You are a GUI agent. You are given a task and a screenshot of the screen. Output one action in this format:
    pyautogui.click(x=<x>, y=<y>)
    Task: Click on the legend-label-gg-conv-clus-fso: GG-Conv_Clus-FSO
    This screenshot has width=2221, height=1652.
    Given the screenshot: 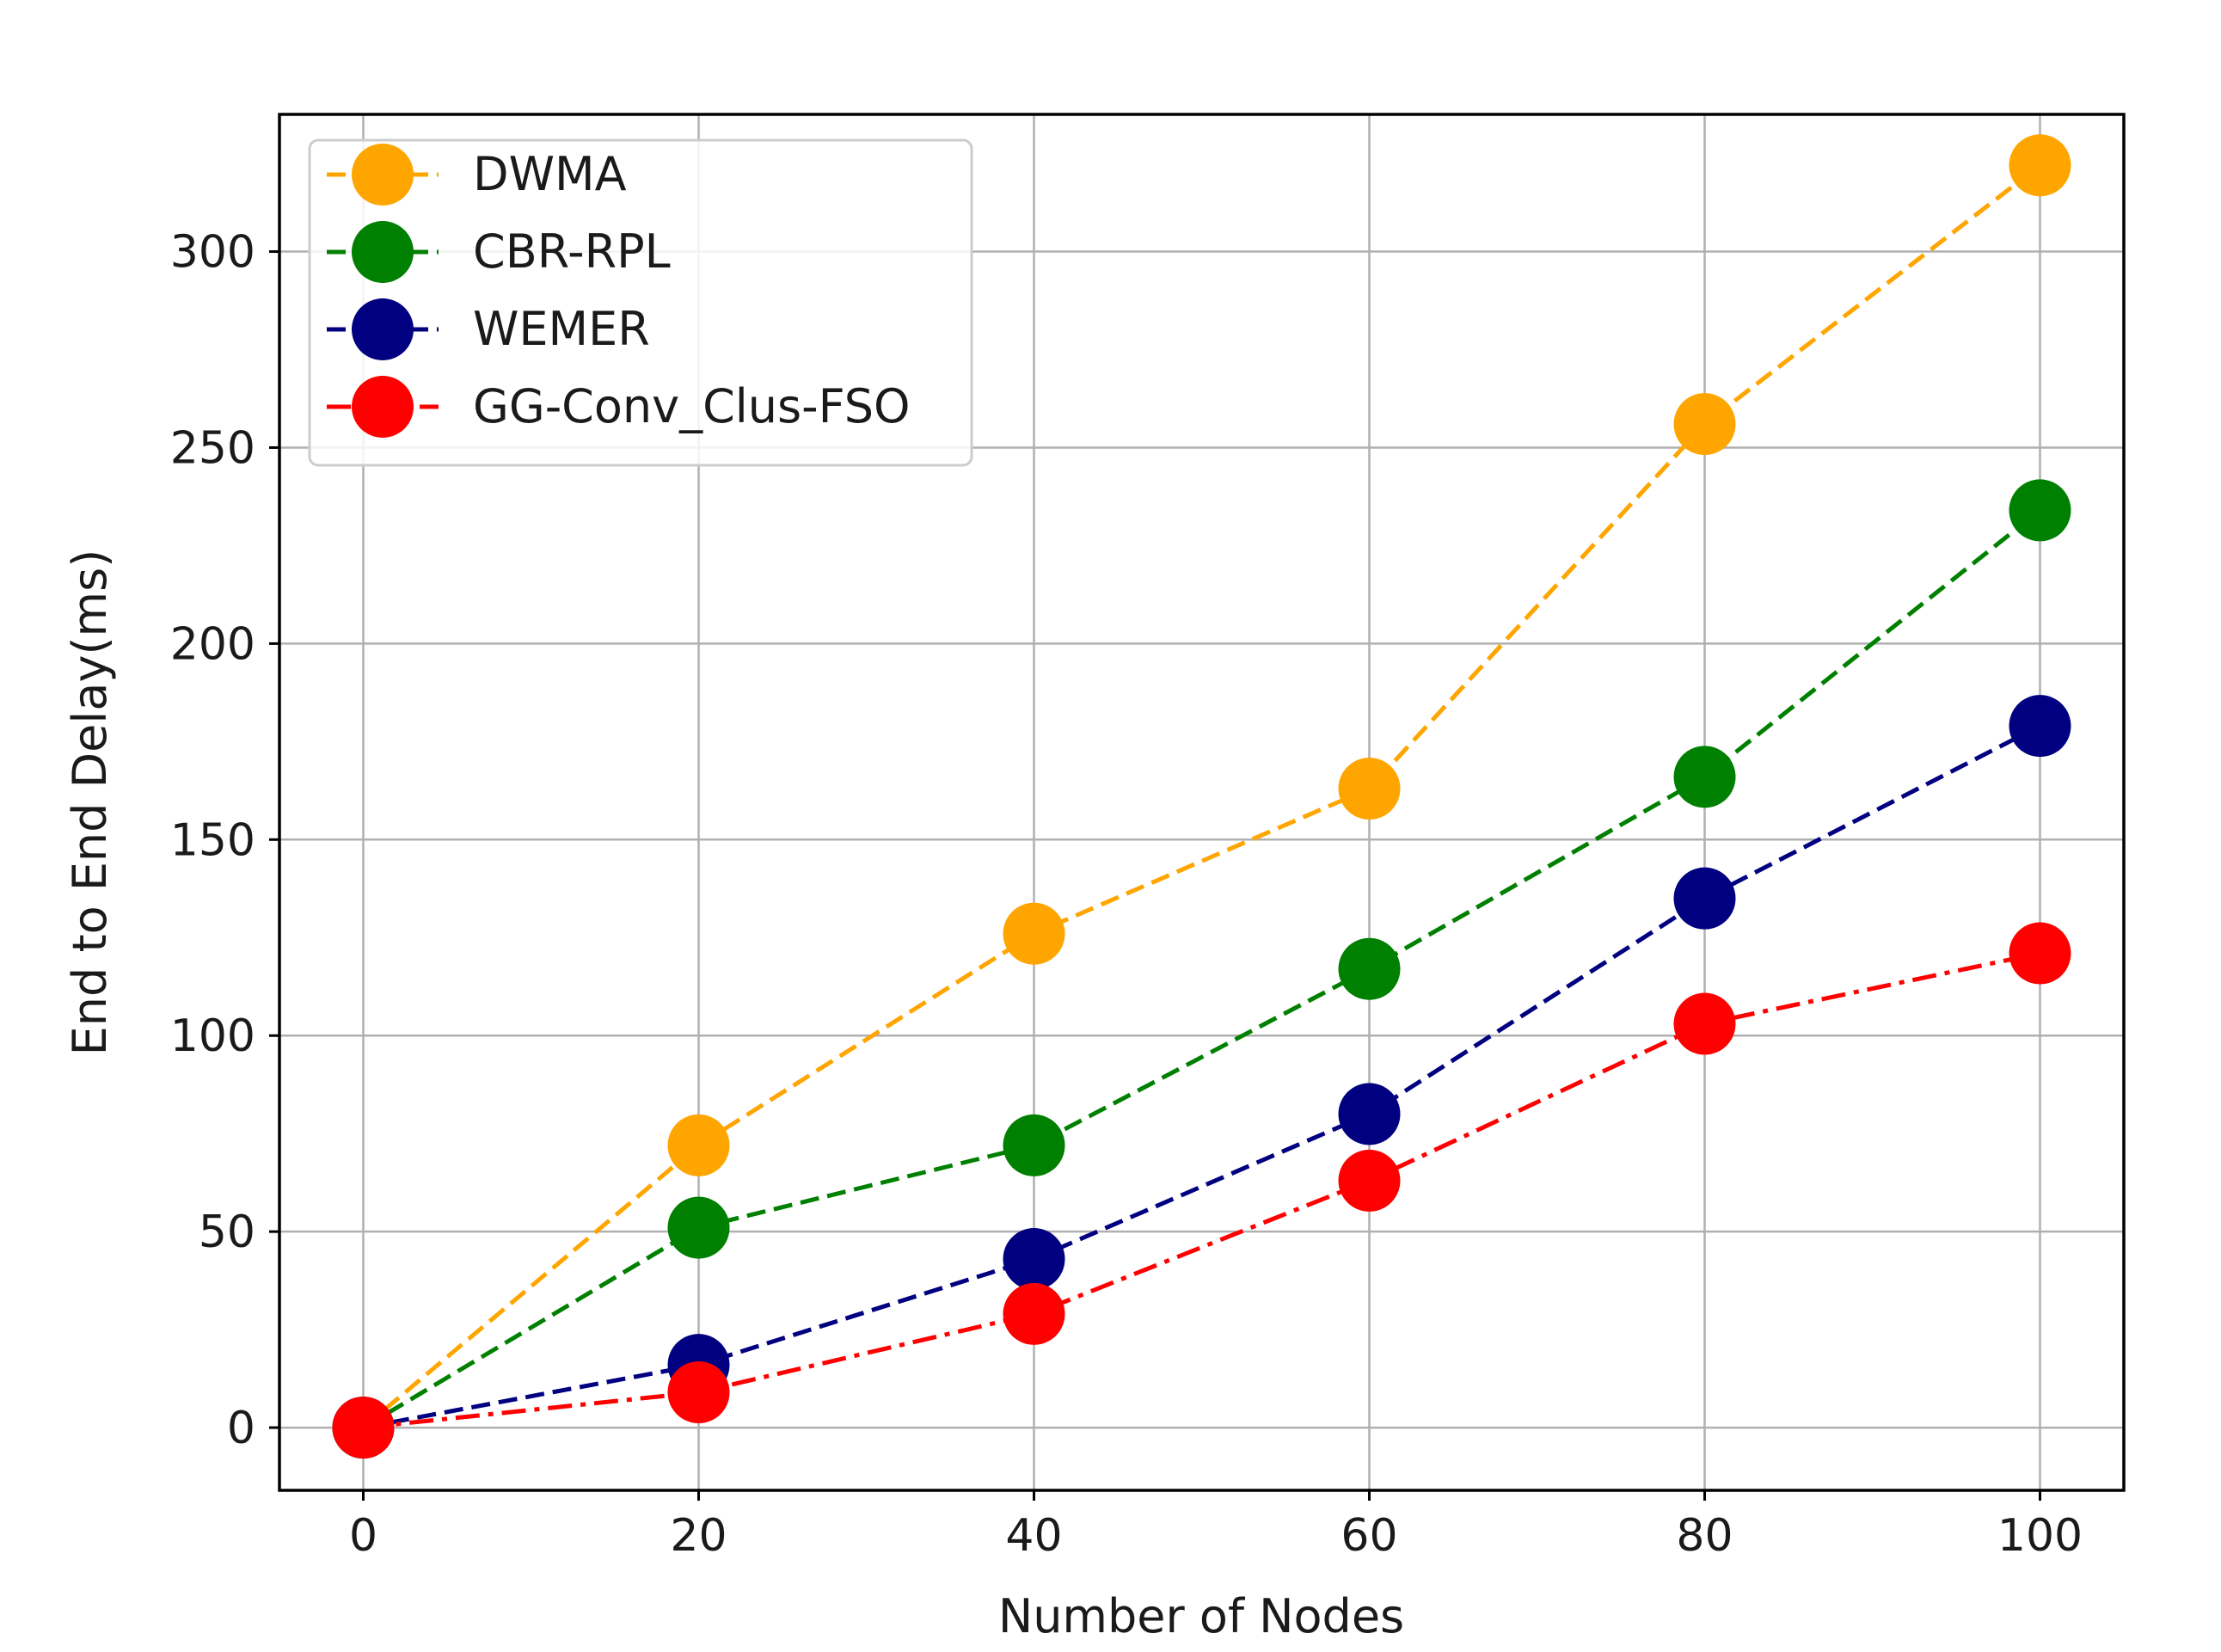 What is the action you would take?
    pyautogui.click(x=692, y=406)
    